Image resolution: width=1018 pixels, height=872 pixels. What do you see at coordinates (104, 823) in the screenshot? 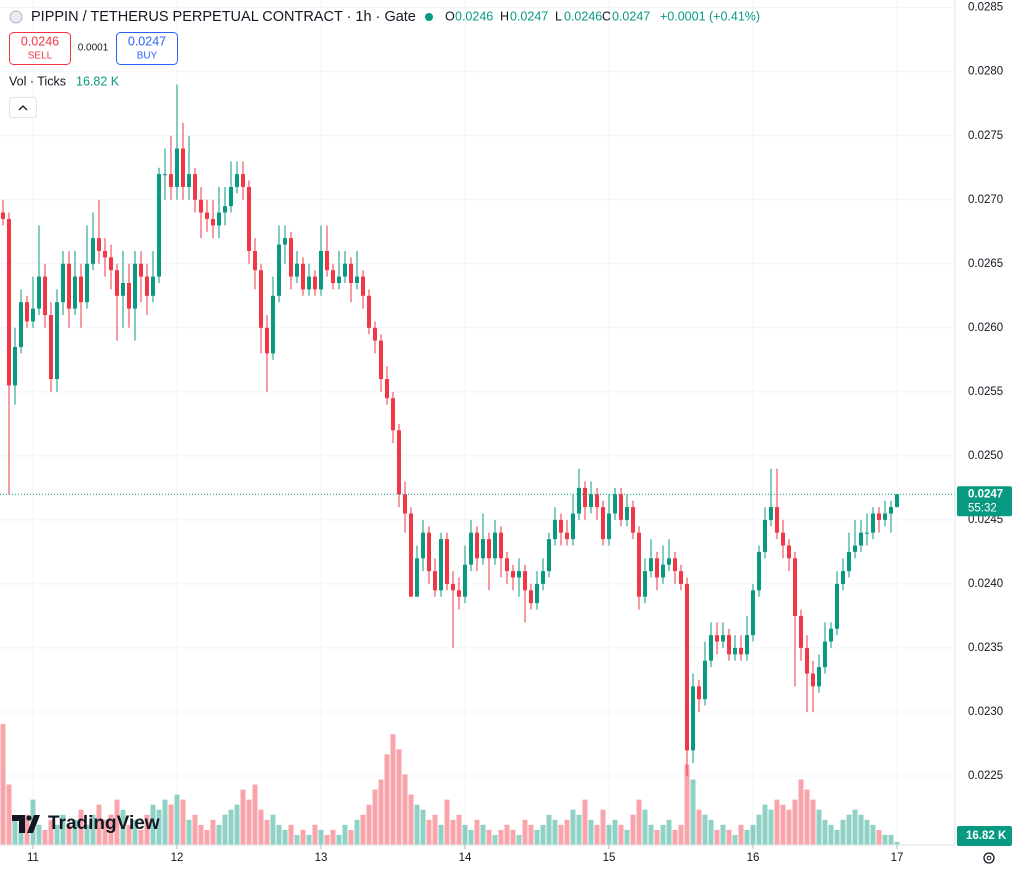
I see `logo-text: TradingView` at bounding box center [104, 823].